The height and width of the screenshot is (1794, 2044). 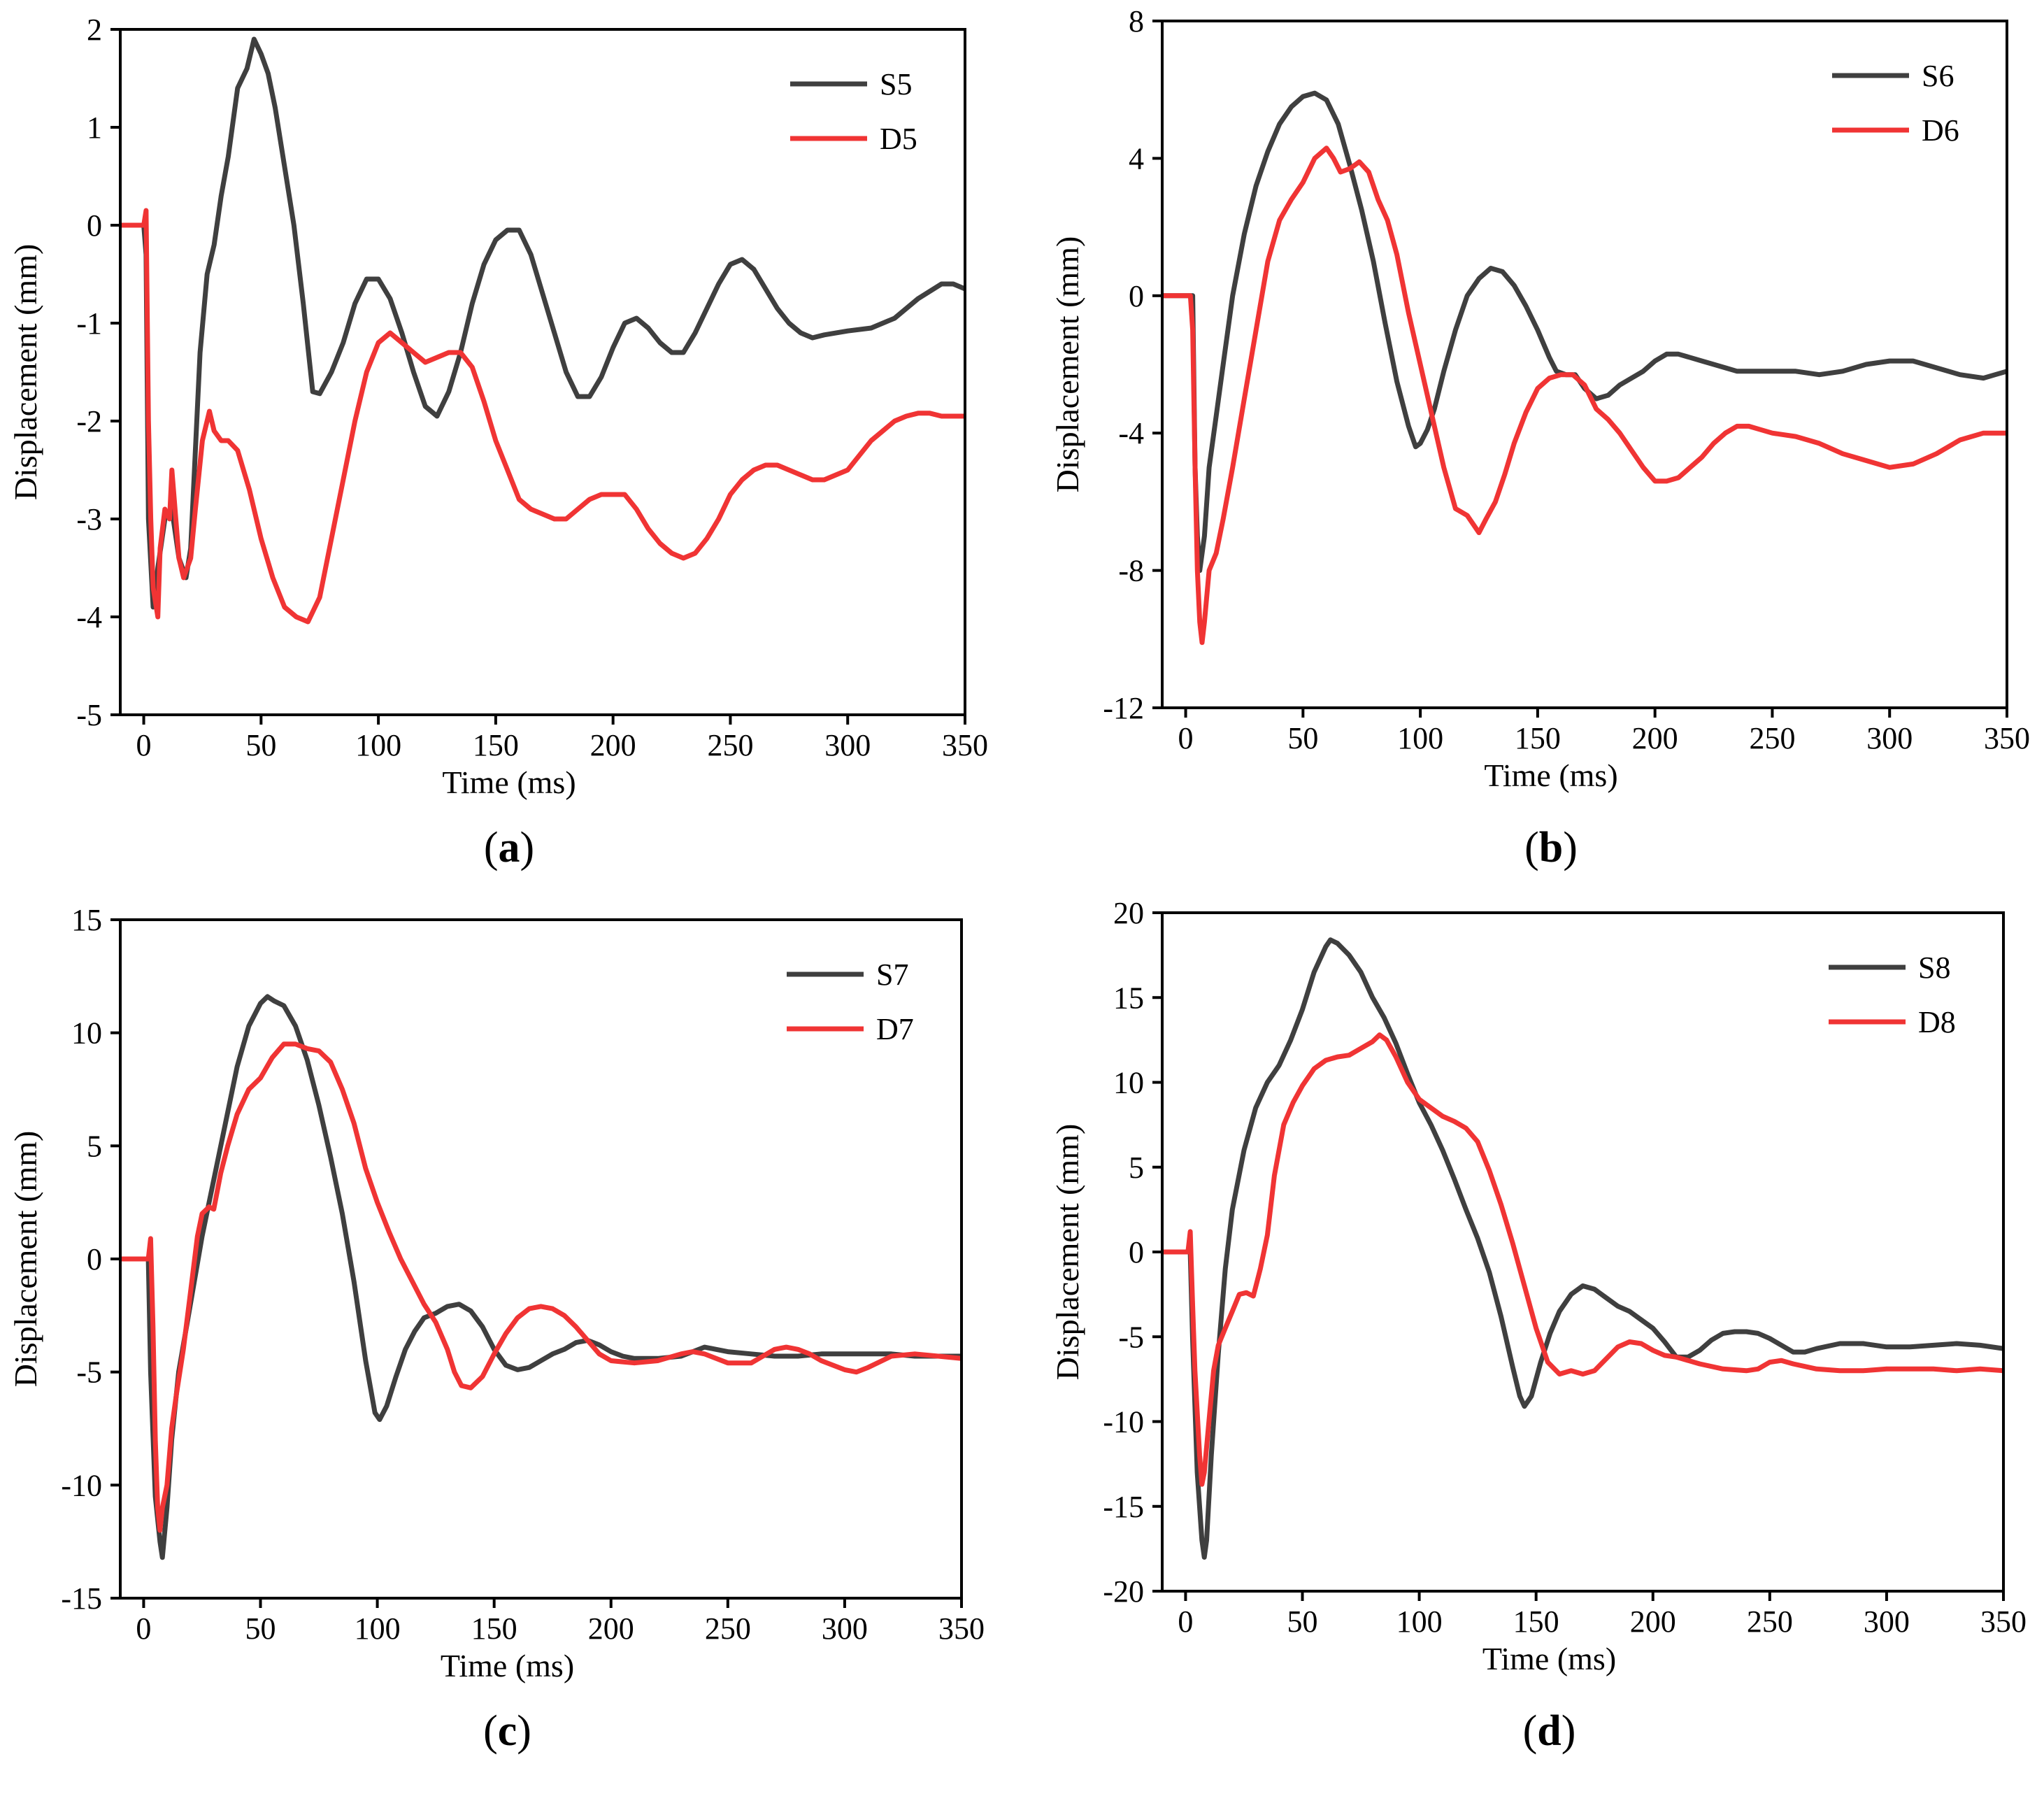 What do you see at coordinates (1123, 708) in the screenshot?
I see `y-tick-label: -12` at bounding box center [1123, 708].